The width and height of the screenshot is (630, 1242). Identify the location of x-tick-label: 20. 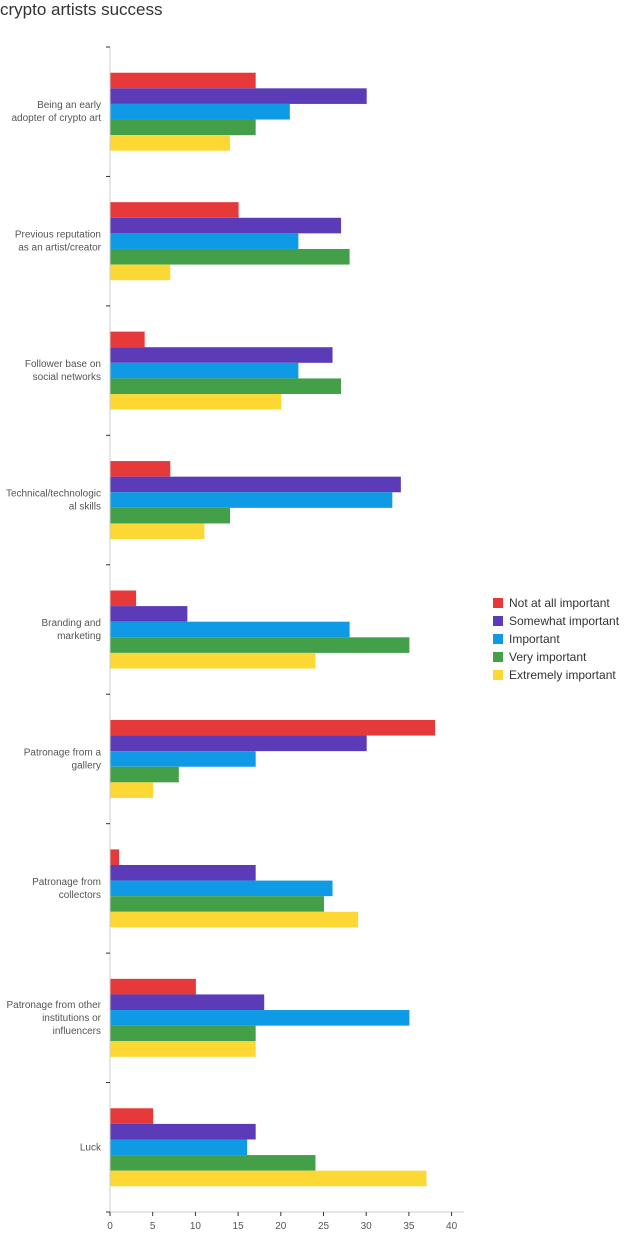
(281, 1226).